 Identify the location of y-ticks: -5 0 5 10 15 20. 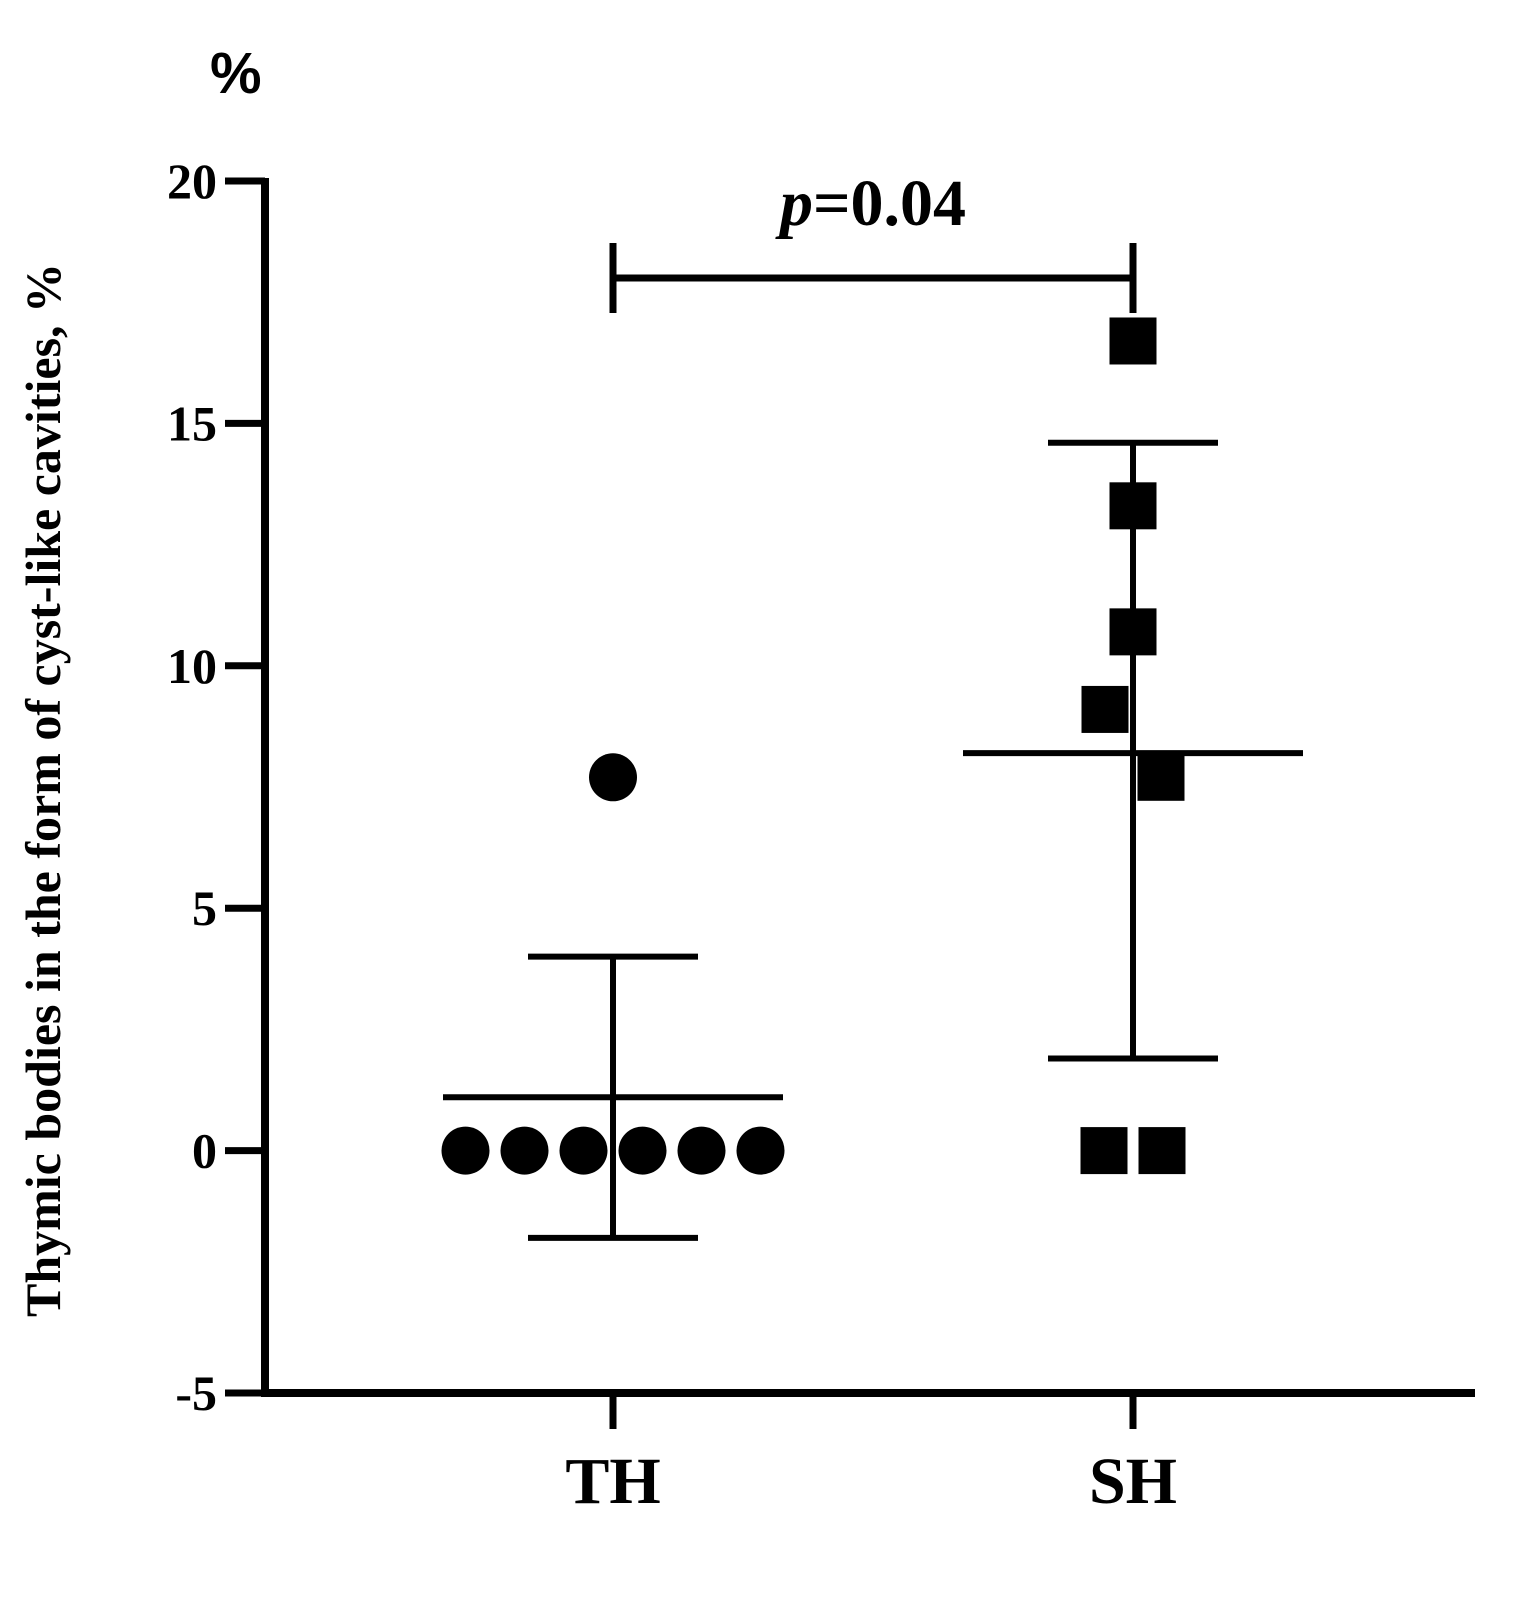
(216, 787).